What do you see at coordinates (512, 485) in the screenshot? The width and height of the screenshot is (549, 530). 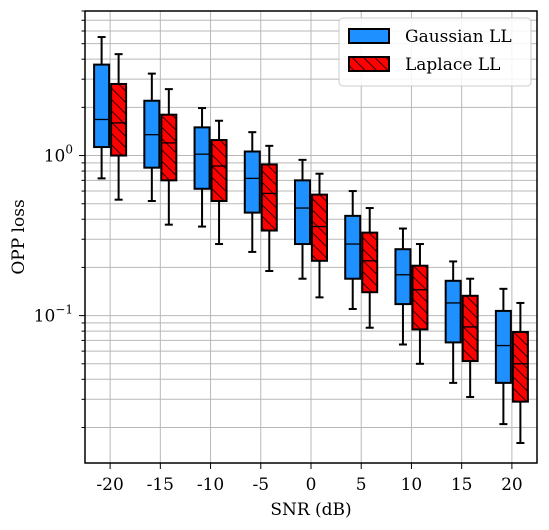 I see `x-tick-label: 20` at bounding box center [512, 485].